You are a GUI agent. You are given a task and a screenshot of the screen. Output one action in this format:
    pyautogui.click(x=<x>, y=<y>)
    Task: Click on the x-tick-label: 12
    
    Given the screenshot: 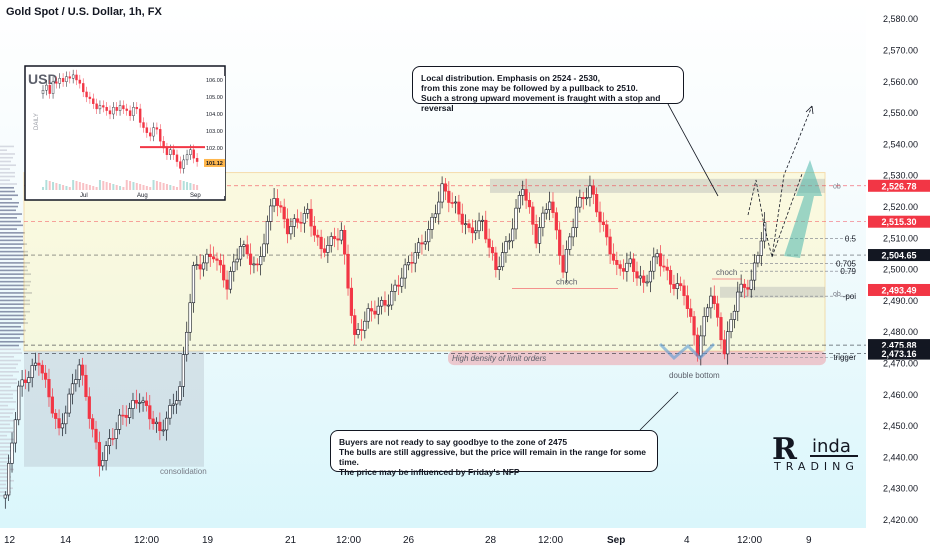 What is the action you would take?
    pyautogui.click(x=10, y=540)
    